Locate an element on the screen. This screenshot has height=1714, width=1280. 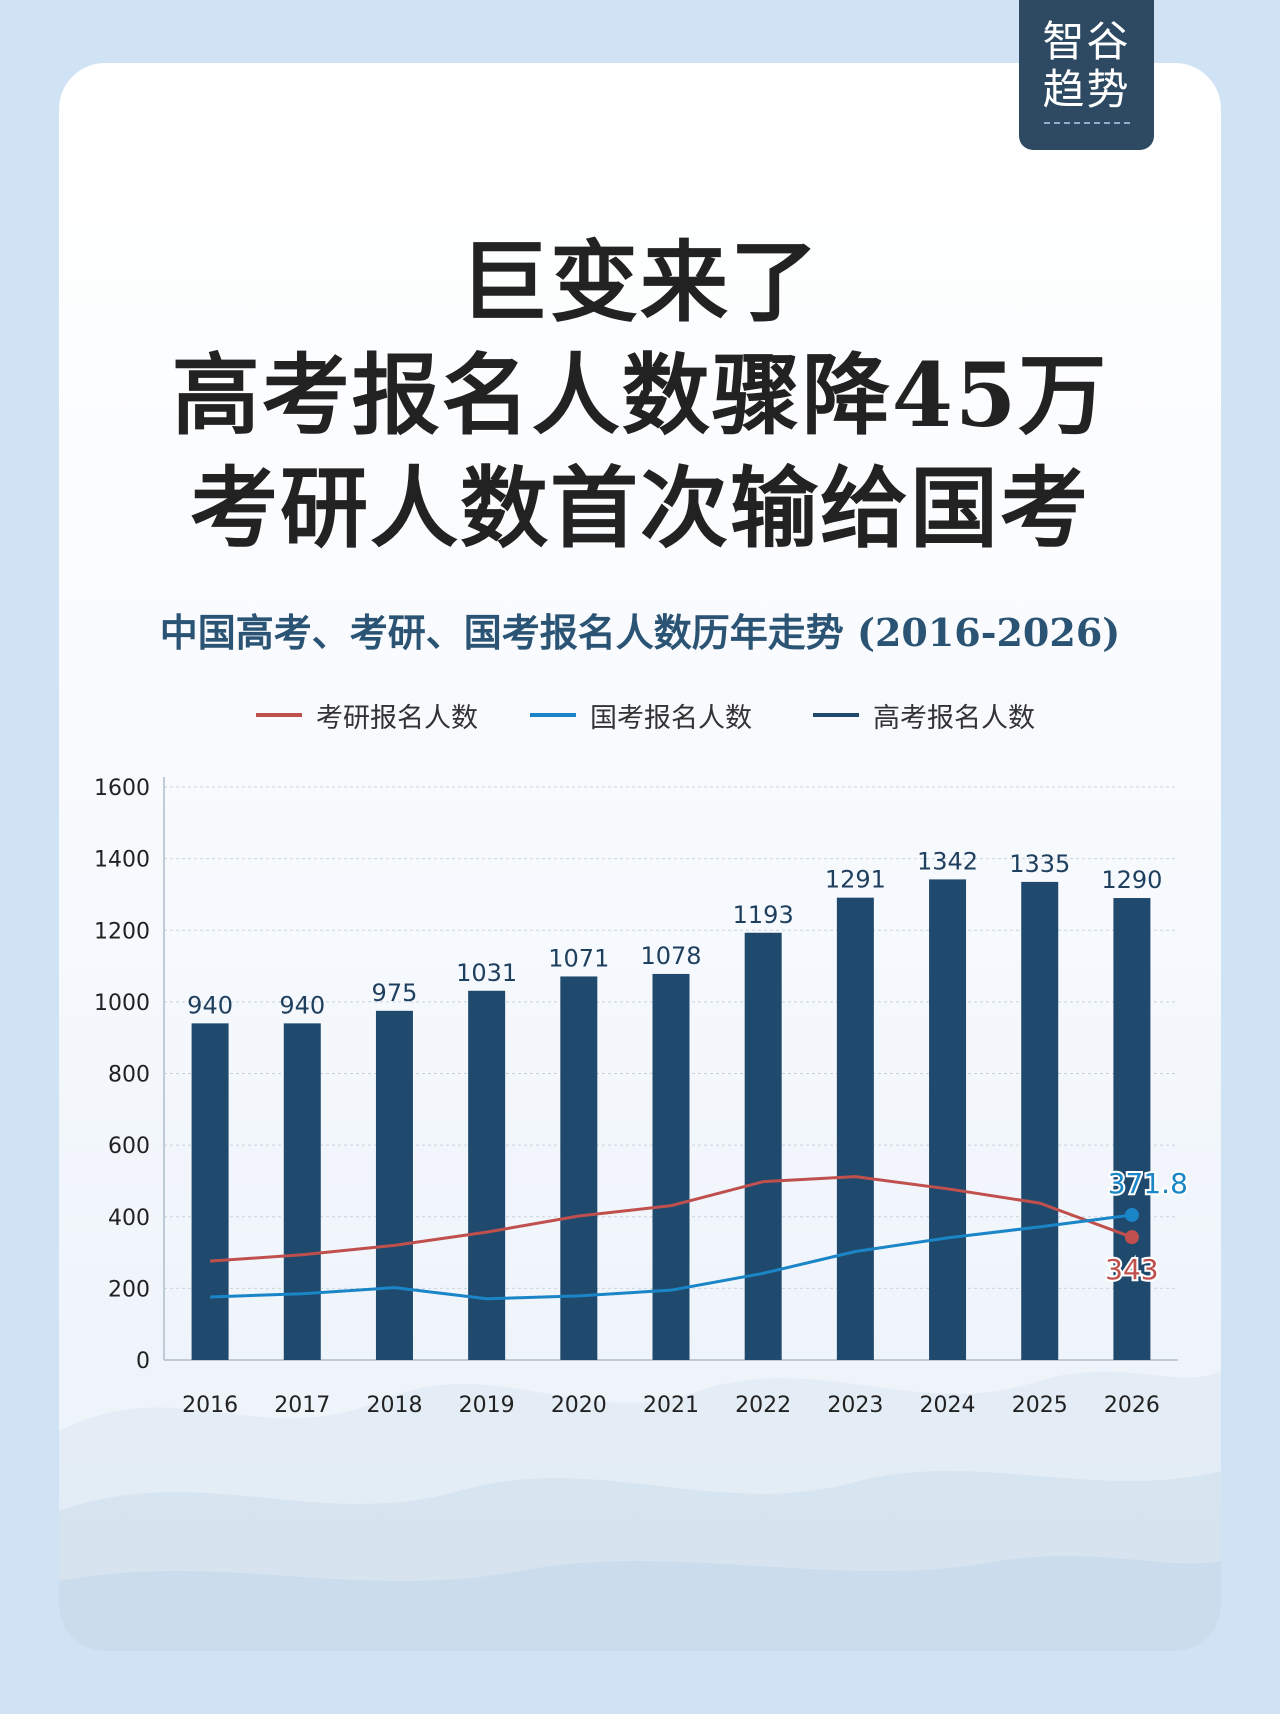
legend-swatch-guokao is located at coordinates (553, 715).